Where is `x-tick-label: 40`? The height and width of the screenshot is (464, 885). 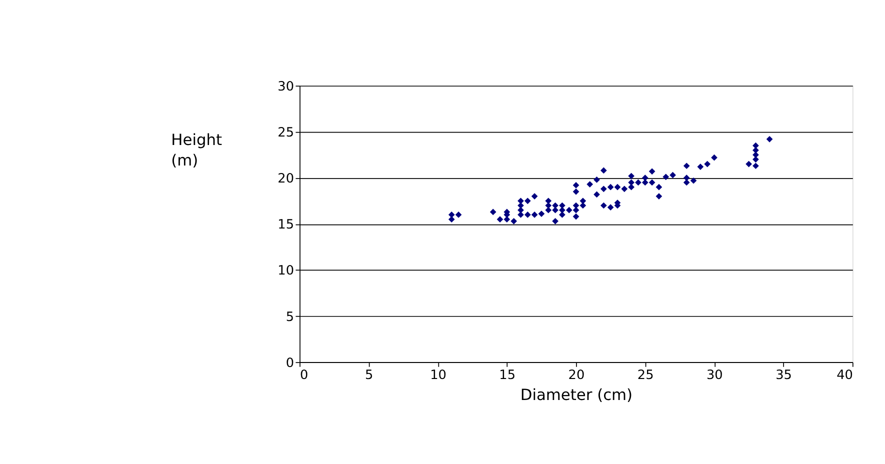 x-tick-label: 40 is located at coordinates (844, 375).